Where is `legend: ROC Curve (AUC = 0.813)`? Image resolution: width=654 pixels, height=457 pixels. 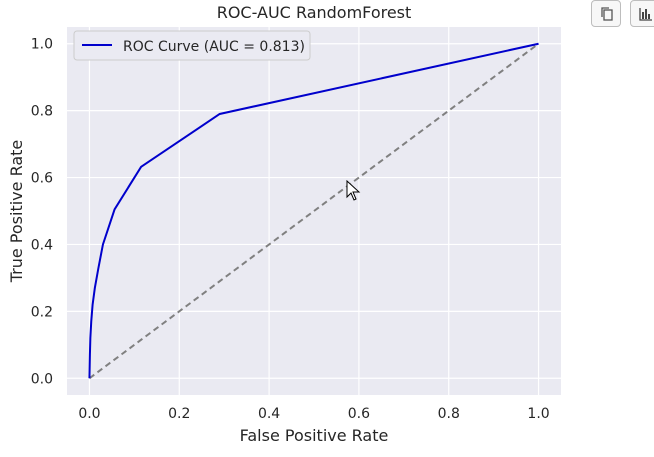 legend: ROC Curve (AUC = 0.813) is located at coordinates (192, 45).